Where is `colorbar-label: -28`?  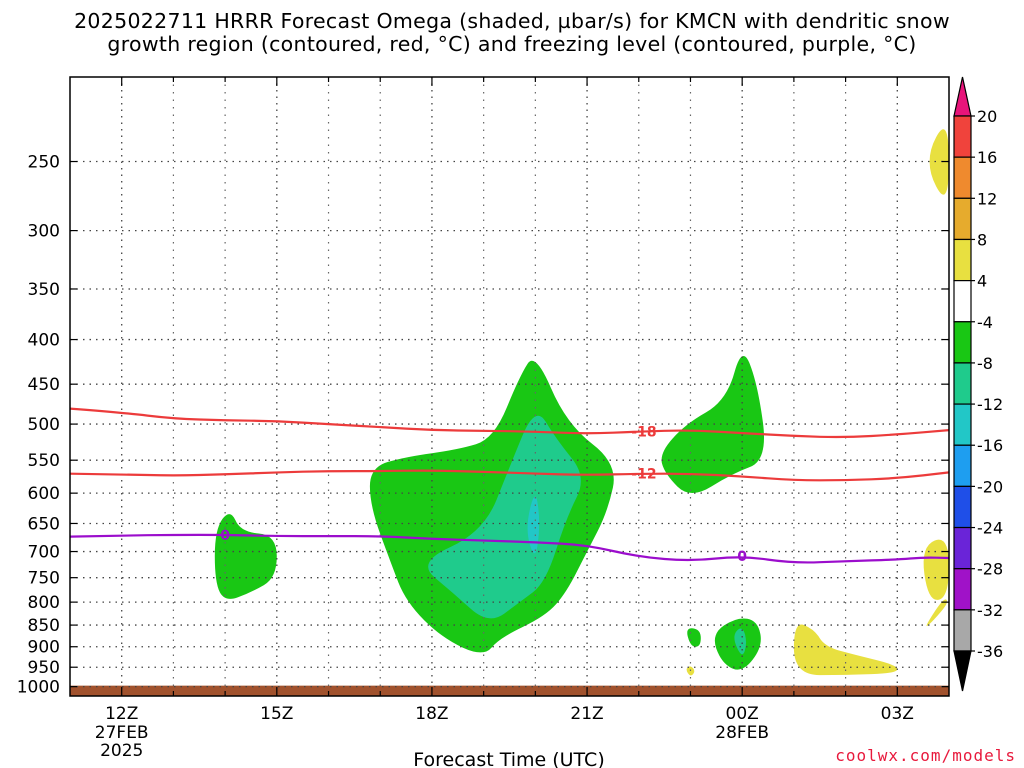
colorbar-label: -28 is located at coordinates (990, 569).